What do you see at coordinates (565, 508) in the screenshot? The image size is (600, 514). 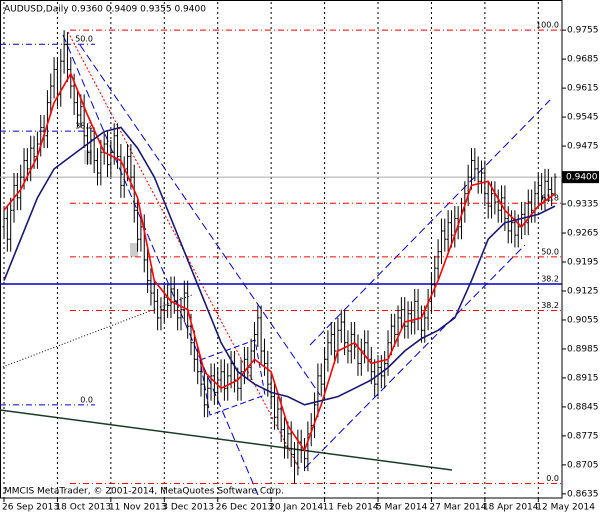 I see `x-tick-label: 12 May 2014` at bounding box center [565, 508].